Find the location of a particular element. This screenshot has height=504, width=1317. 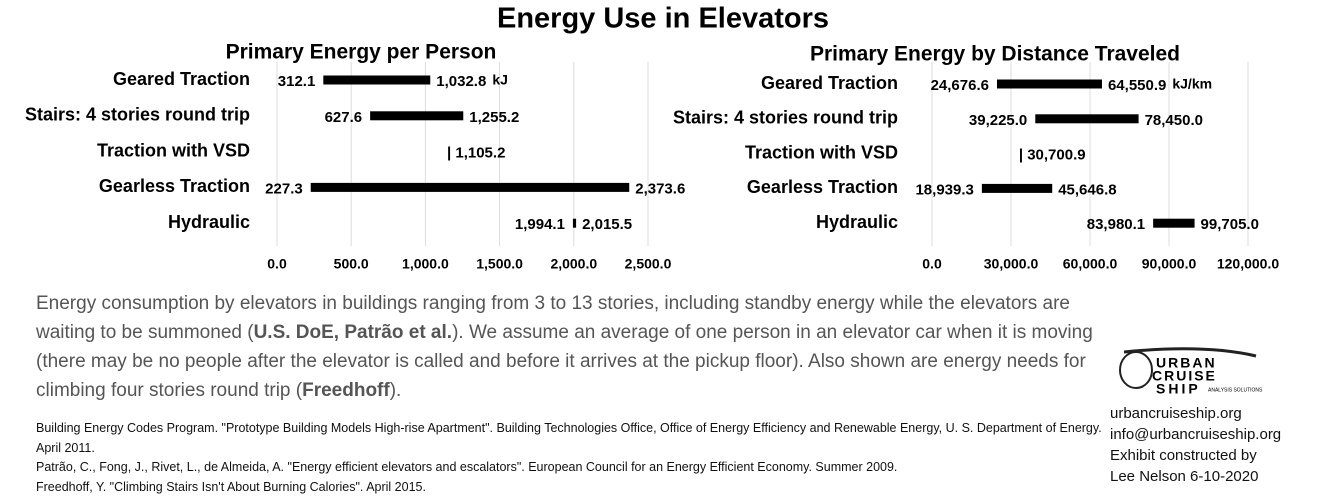

x-tick-label: 60,000.0 is located at coordinates (1090, 264).